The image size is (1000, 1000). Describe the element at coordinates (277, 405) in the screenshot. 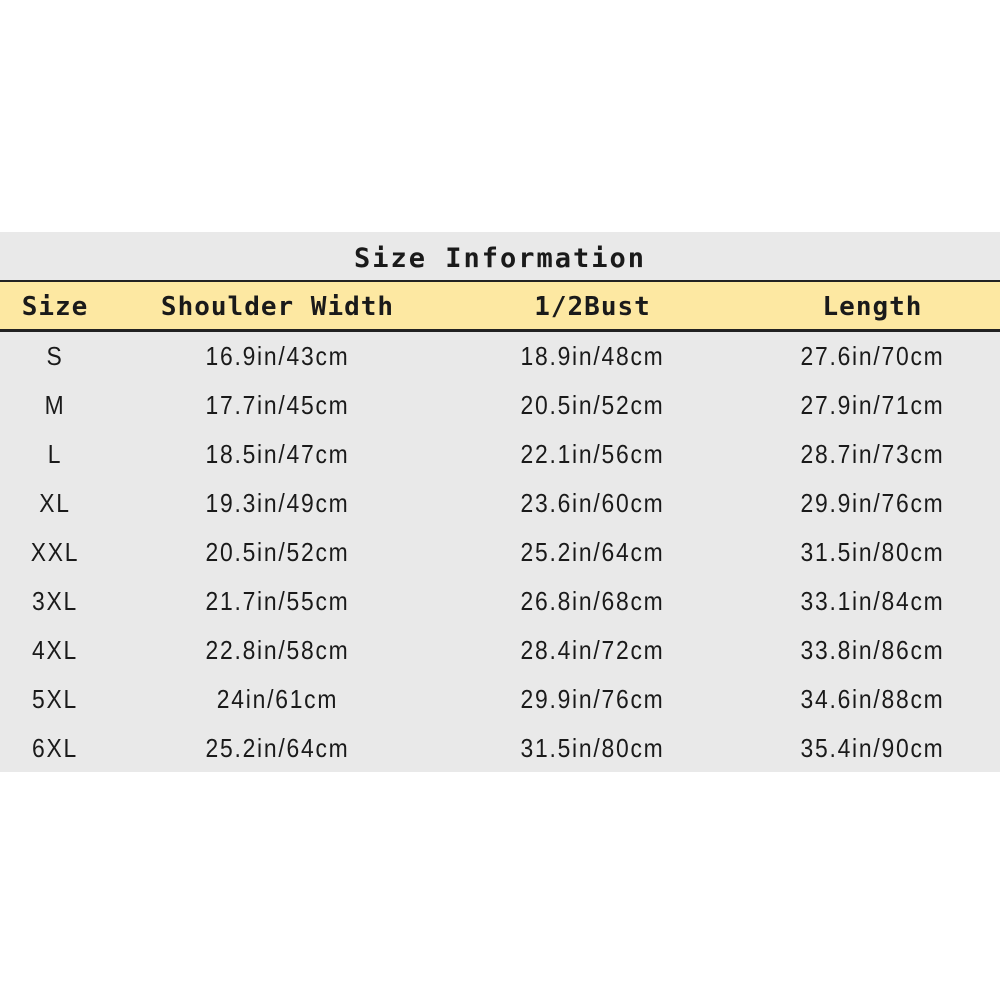

I see `cell-shoulder-width: 17.7in/45cm` at that location.